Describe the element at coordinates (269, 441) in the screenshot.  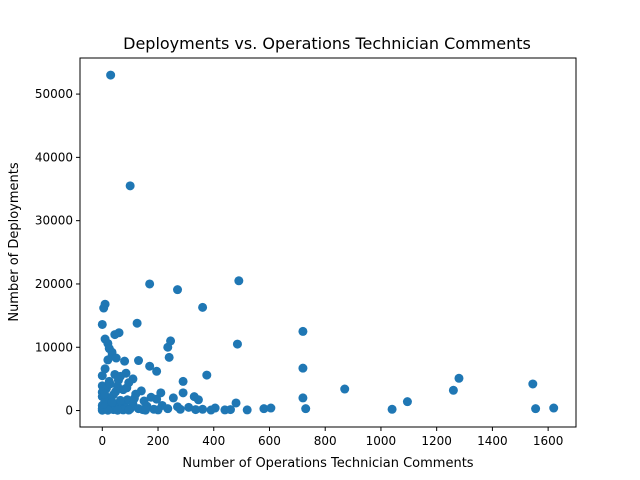
I see `x-tick-label: 600` at that location.